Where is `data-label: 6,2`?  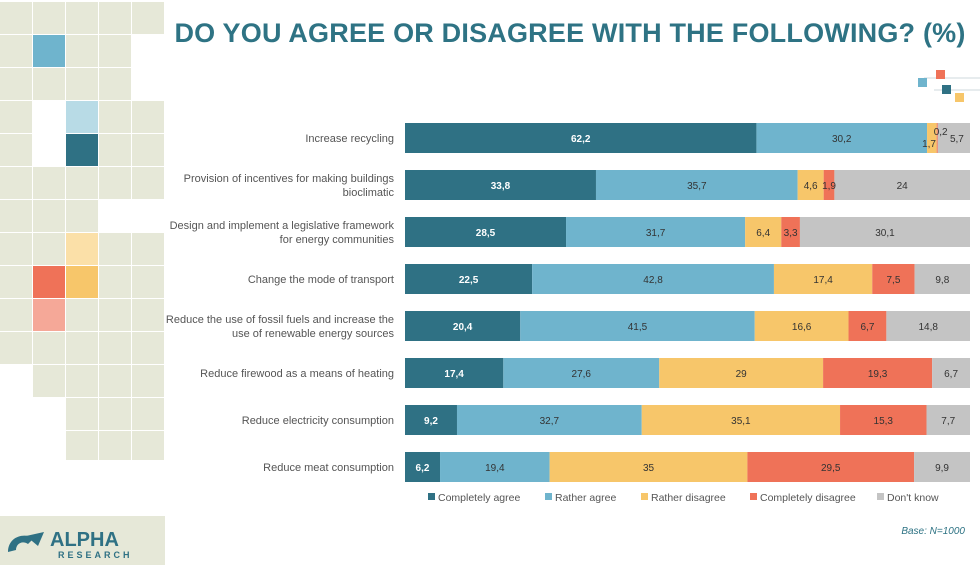
data-label: 6,2 is located at coordinates (423, 468).